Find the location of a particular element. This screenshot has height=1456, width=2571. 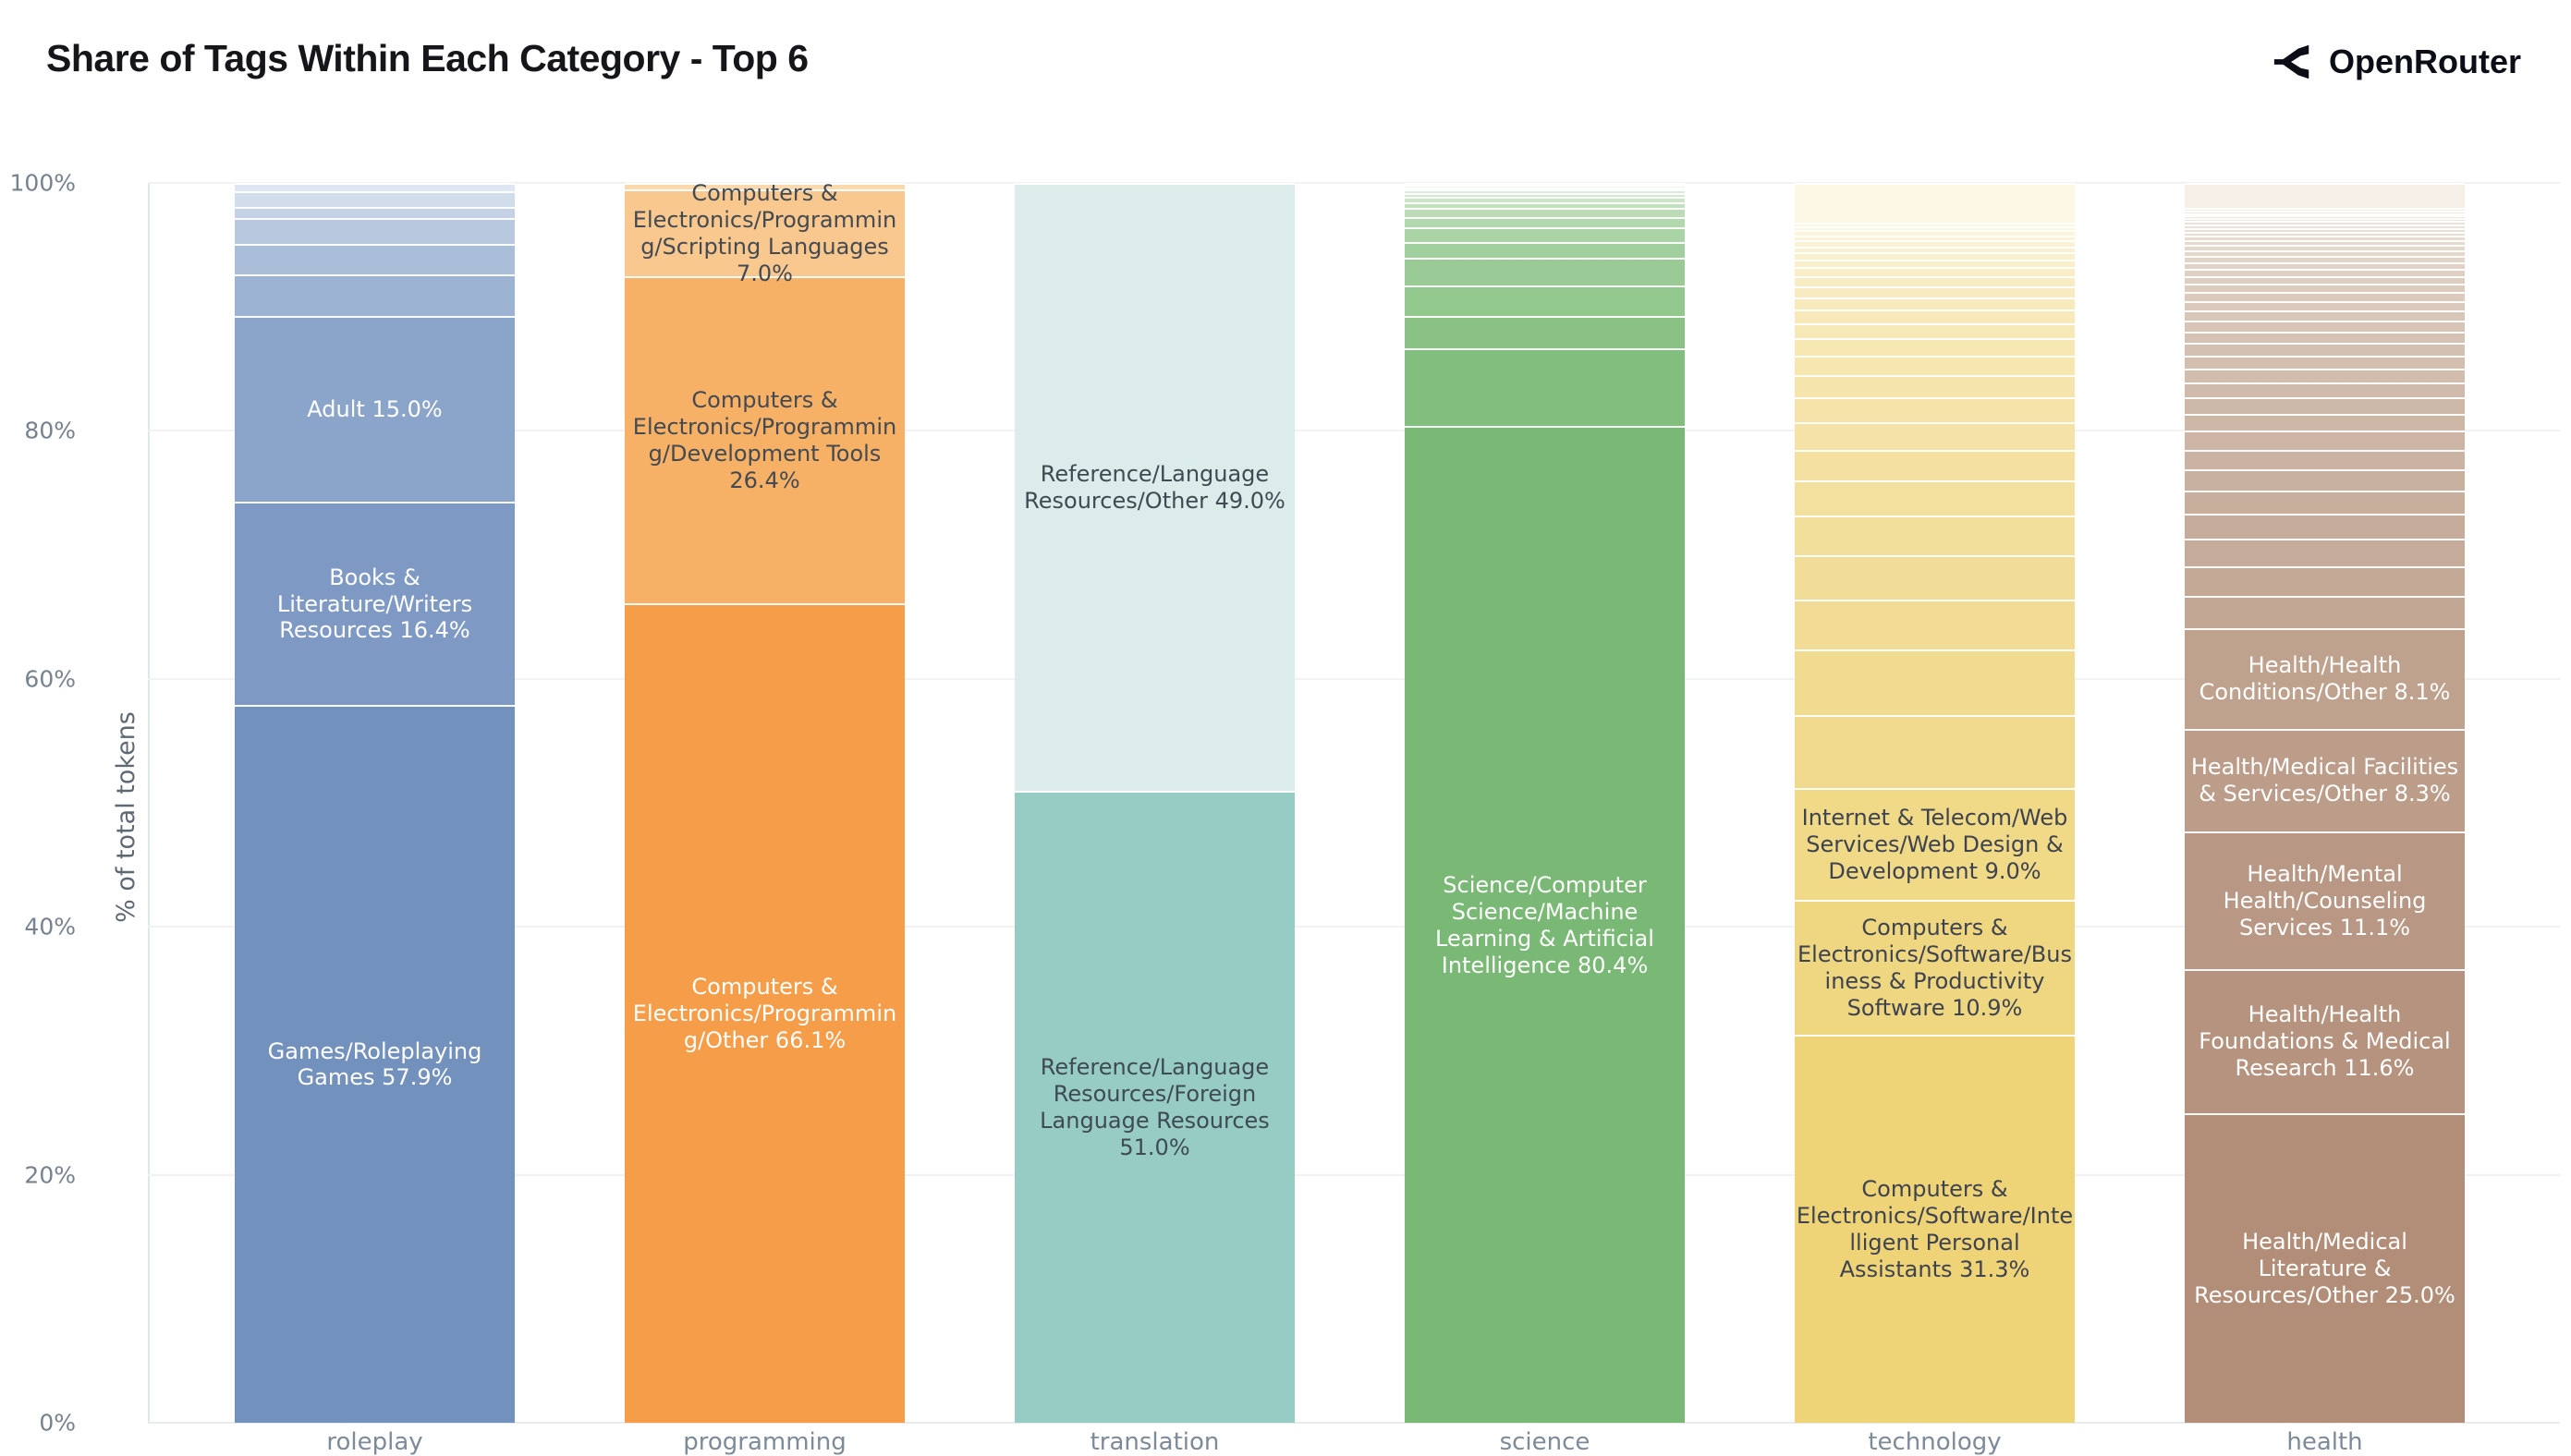

segment-roleplay-labeled: Adult 15.0% is located at coordinates (375, 408).